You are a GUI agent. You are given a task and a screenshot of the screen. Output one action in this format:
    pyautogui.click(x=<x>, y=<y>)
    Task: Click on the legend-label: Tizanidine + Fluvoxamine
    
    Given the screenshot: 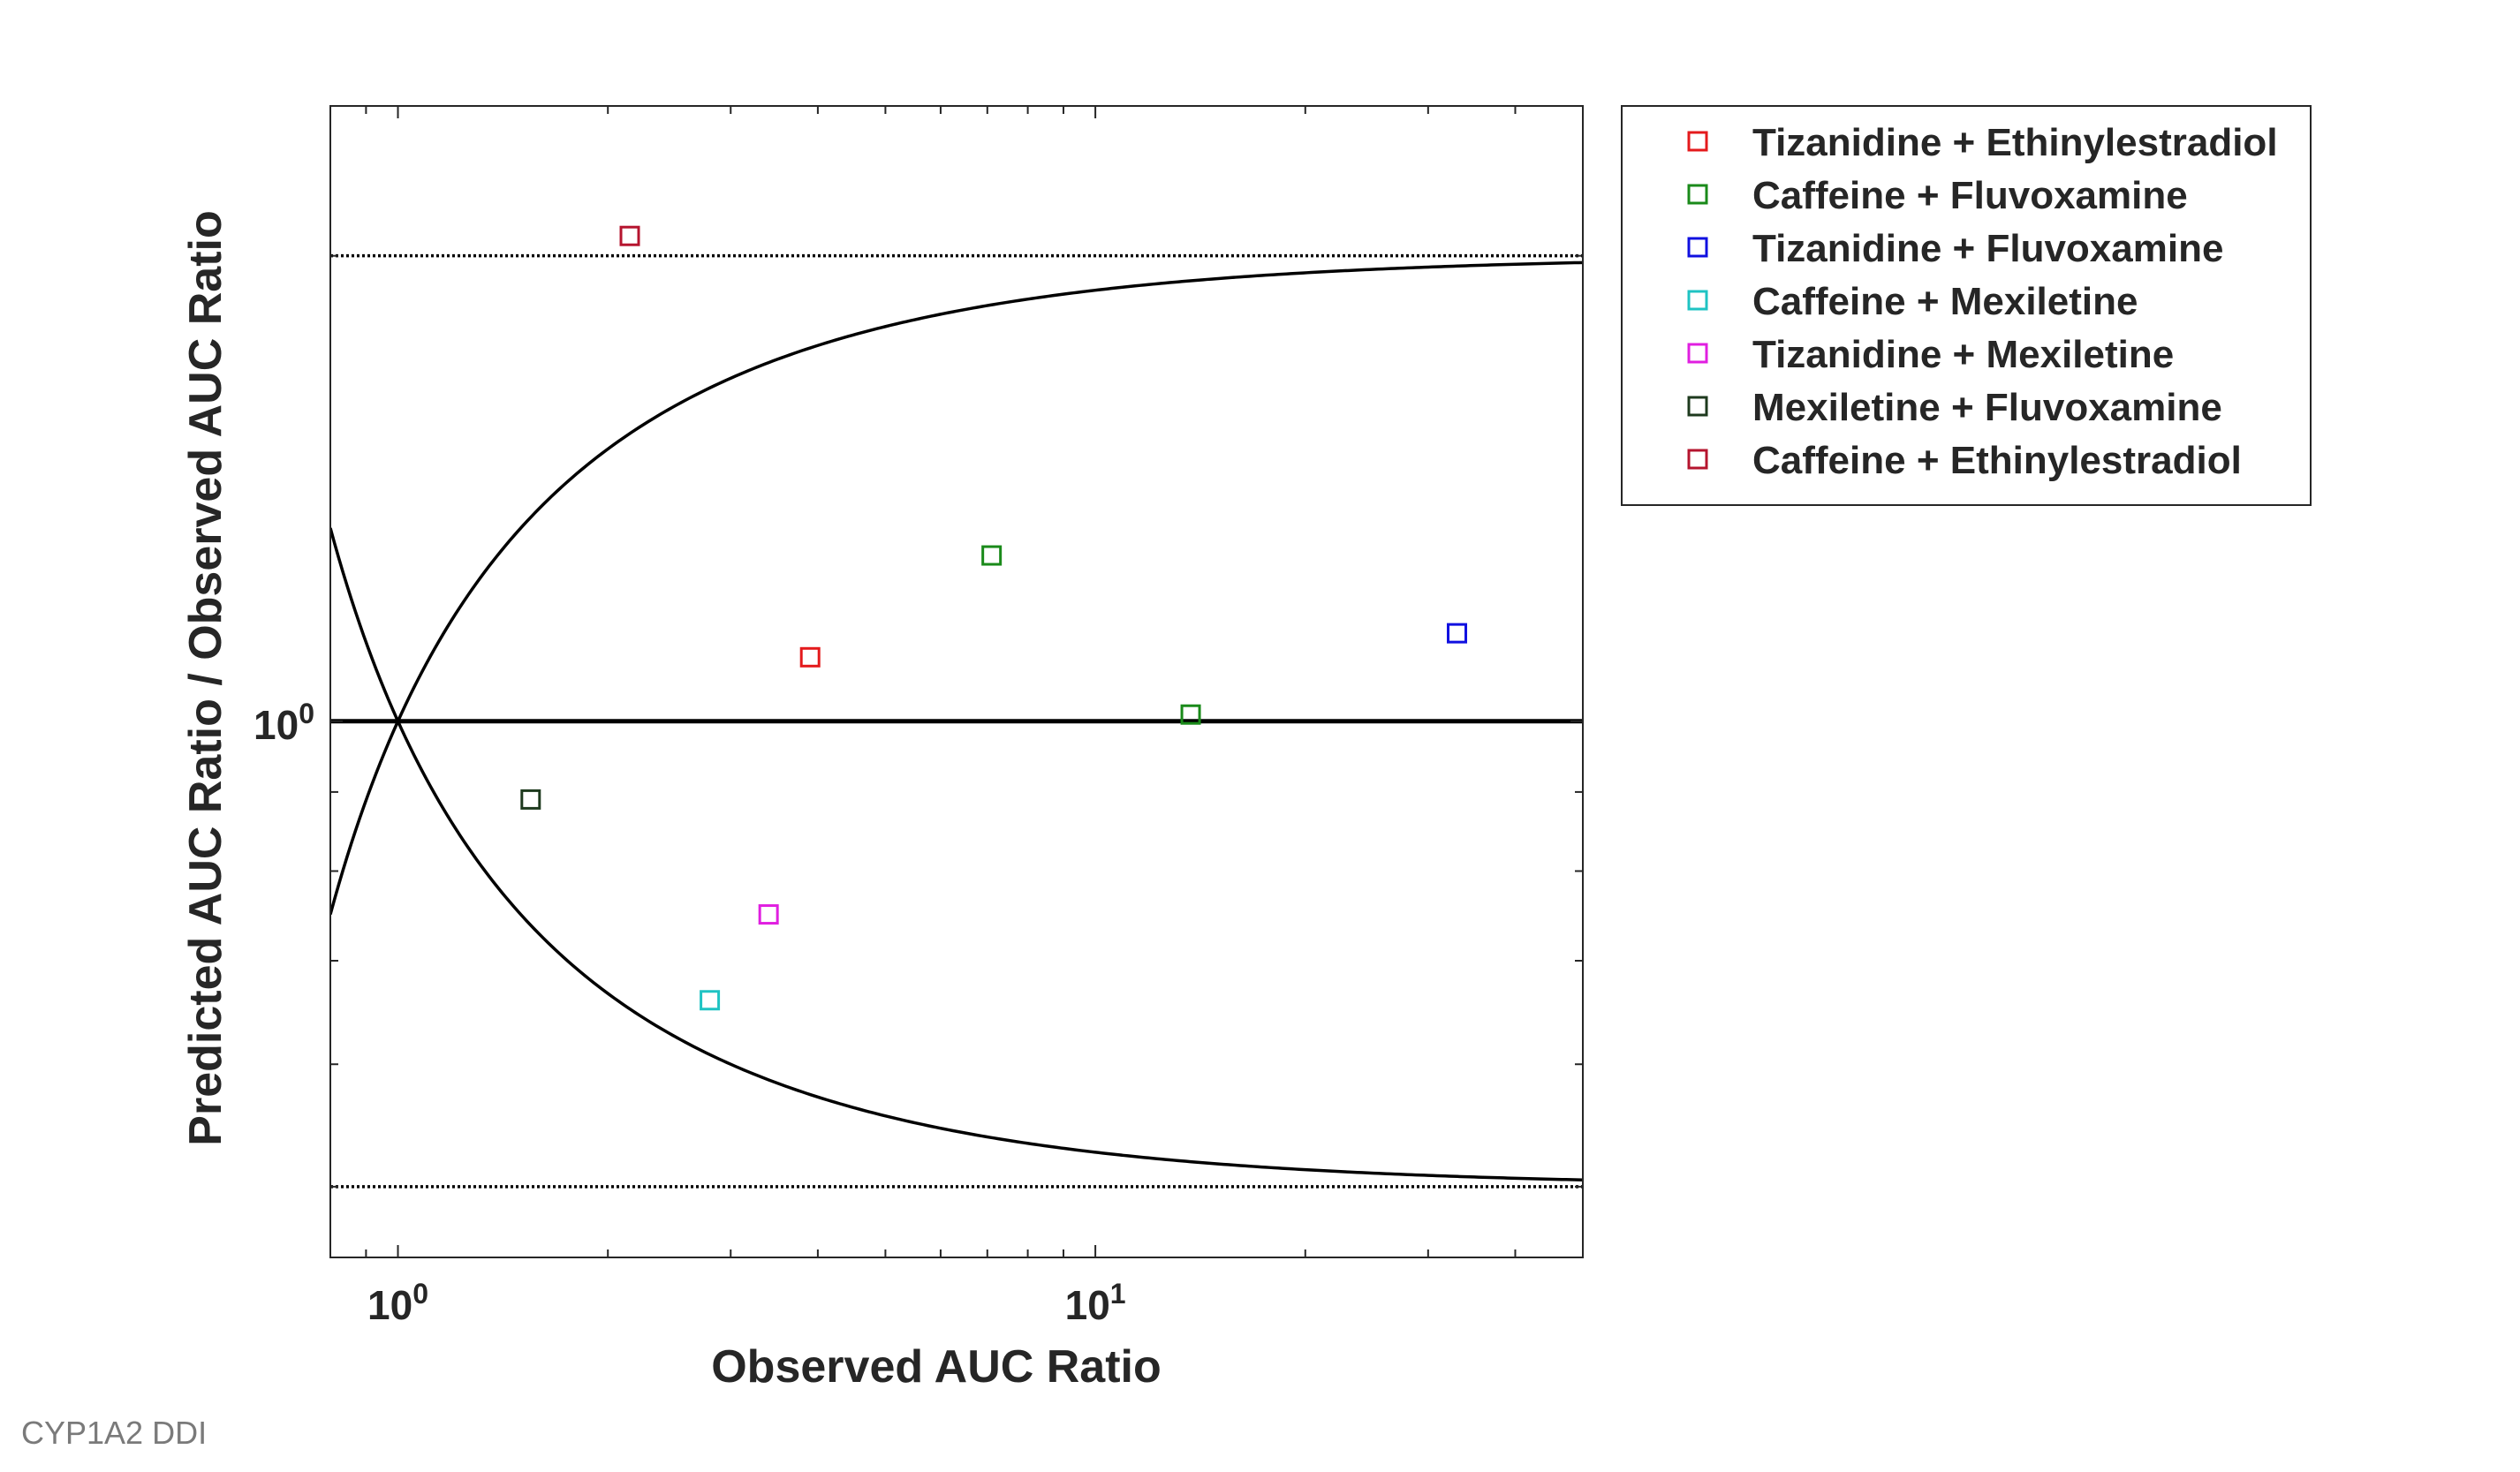 What is the action you would take?
    pyautogui.click(x=1987, y=248)
    